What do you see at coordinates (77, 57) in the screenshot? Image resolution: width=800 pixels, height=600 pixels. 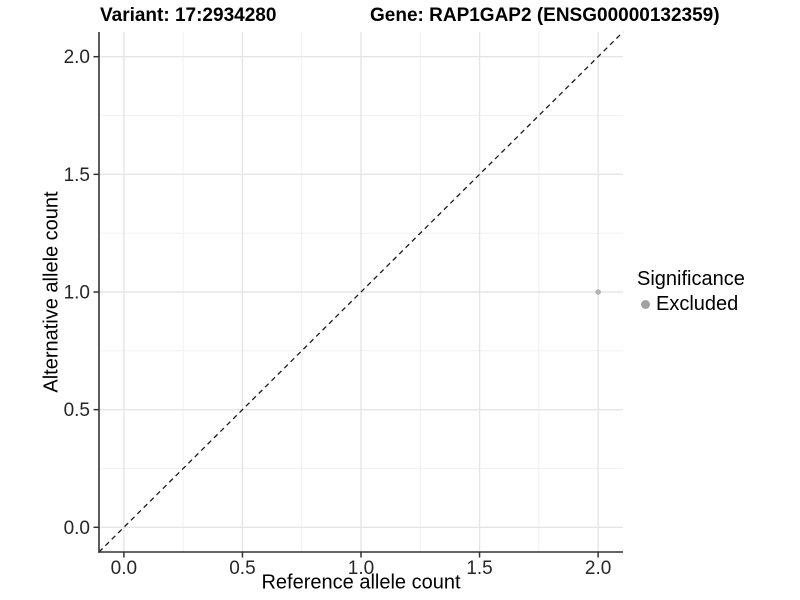 I see `y-tick-label: 2.0` at bounding box center [77, 57].